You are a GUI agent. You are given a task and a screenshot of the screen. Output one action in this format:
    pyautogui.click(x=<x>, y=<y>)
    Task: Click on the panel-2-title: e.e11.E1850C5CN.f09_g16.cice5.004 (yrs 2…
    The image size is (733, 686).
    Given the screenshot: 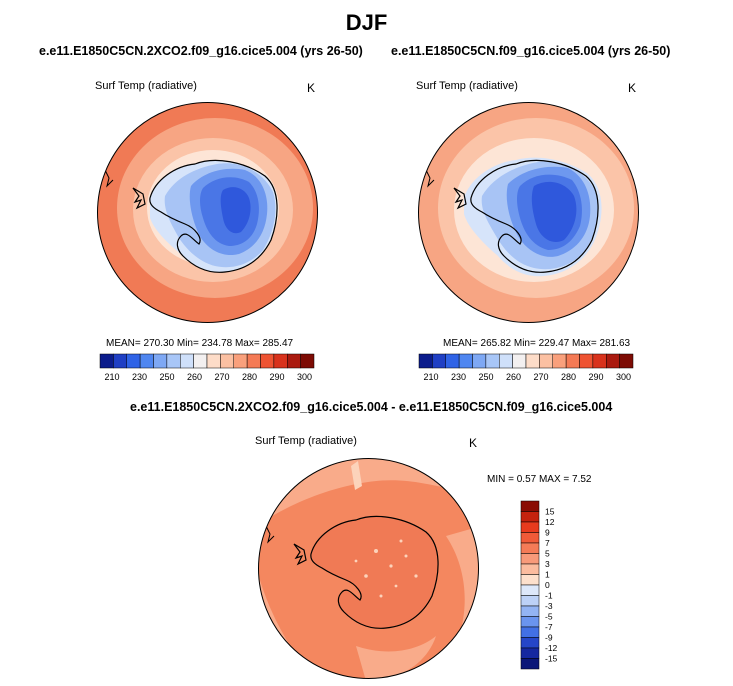 What is the action you would take?
    pyautogui.click(x=531, y=51)
    